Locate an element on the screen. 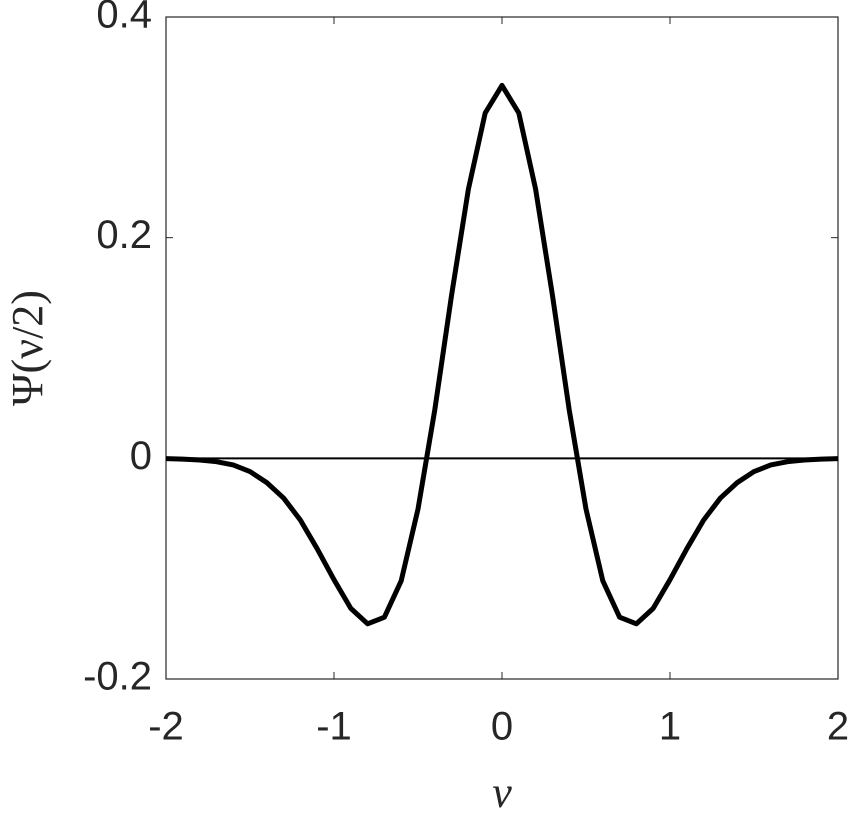 This screenshot has width=859, height=817. y-axis-label: Ψ(ν/2) is located at coordinates (27, 348).